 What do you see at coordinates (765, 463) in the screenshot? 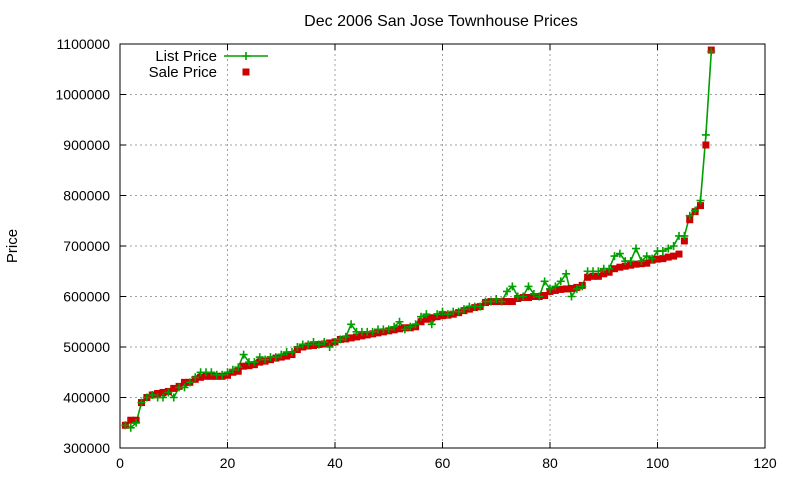
I see `x-tick-label: 120` at bounding box center [765, 463].